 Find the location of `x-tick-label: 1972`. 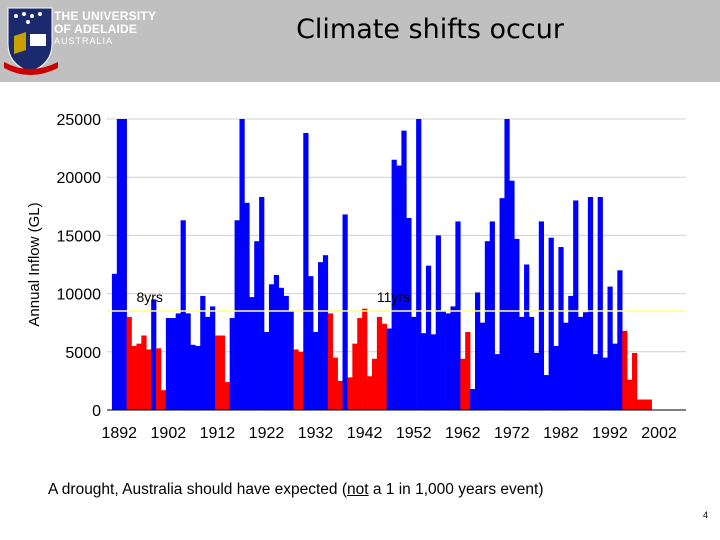

x-tick-label: 1972 is located at coordinates (512, 433).